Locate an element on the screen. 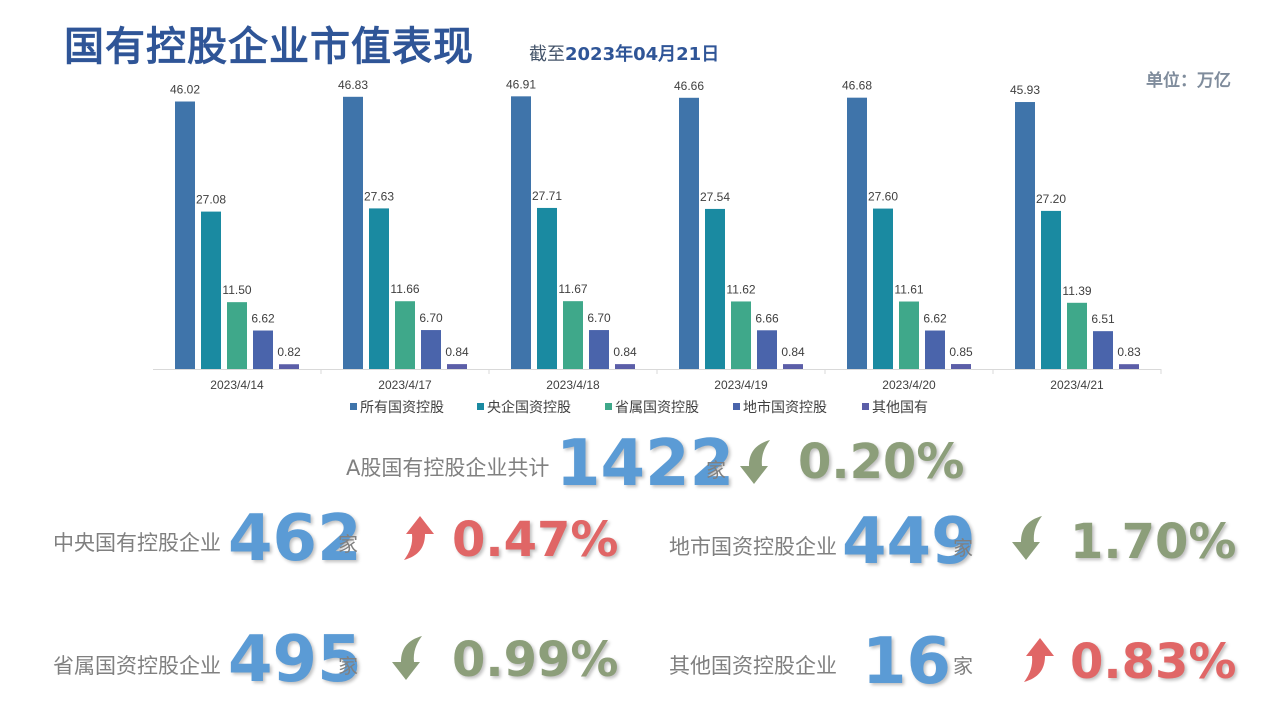 Image resolution: width=1280 pixels, height=720 pixels. data-label: 11.61 is located at coordinates (908, 290).